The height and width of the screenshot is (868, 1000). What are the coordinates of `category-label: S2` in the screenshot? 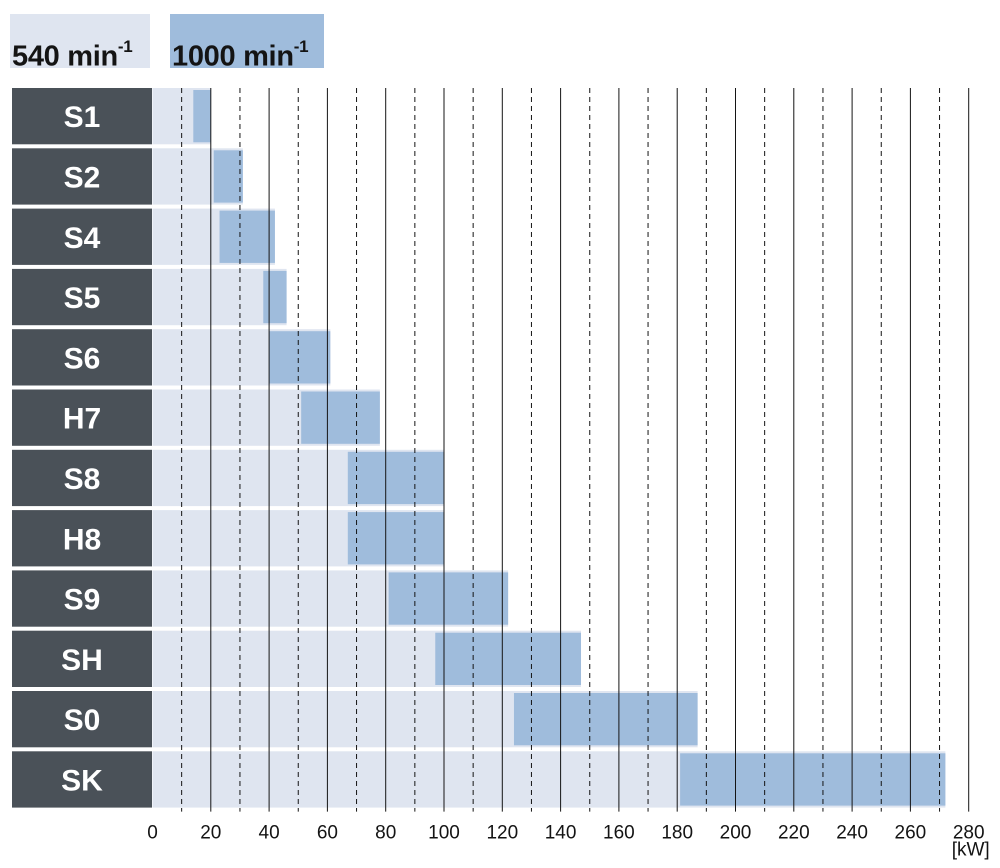 It's located at (82, 177).